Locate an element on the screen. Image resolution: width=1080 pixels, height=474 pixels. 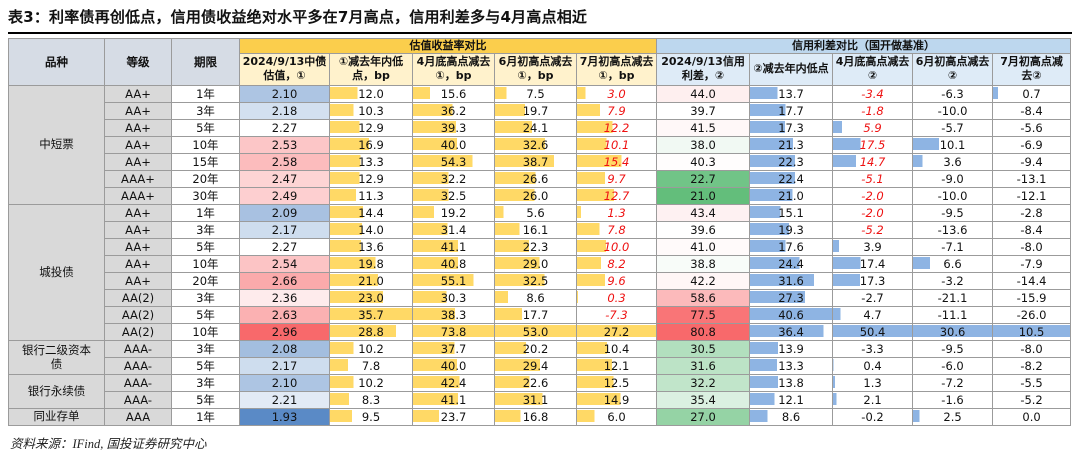
value-cell: 10.4 is located at coordinates (616, 348).